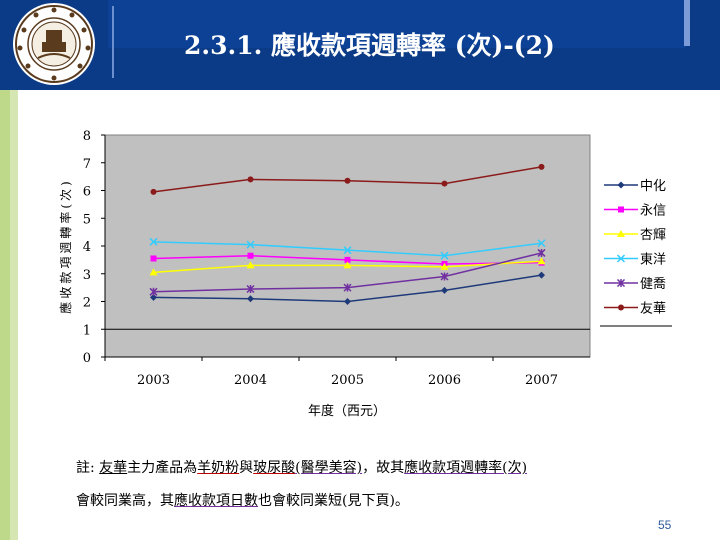  What do you see at coordinates (87, 164) in the screenshot?
I see `y-tick-label-7: 7` at bounding box center [87, 164].